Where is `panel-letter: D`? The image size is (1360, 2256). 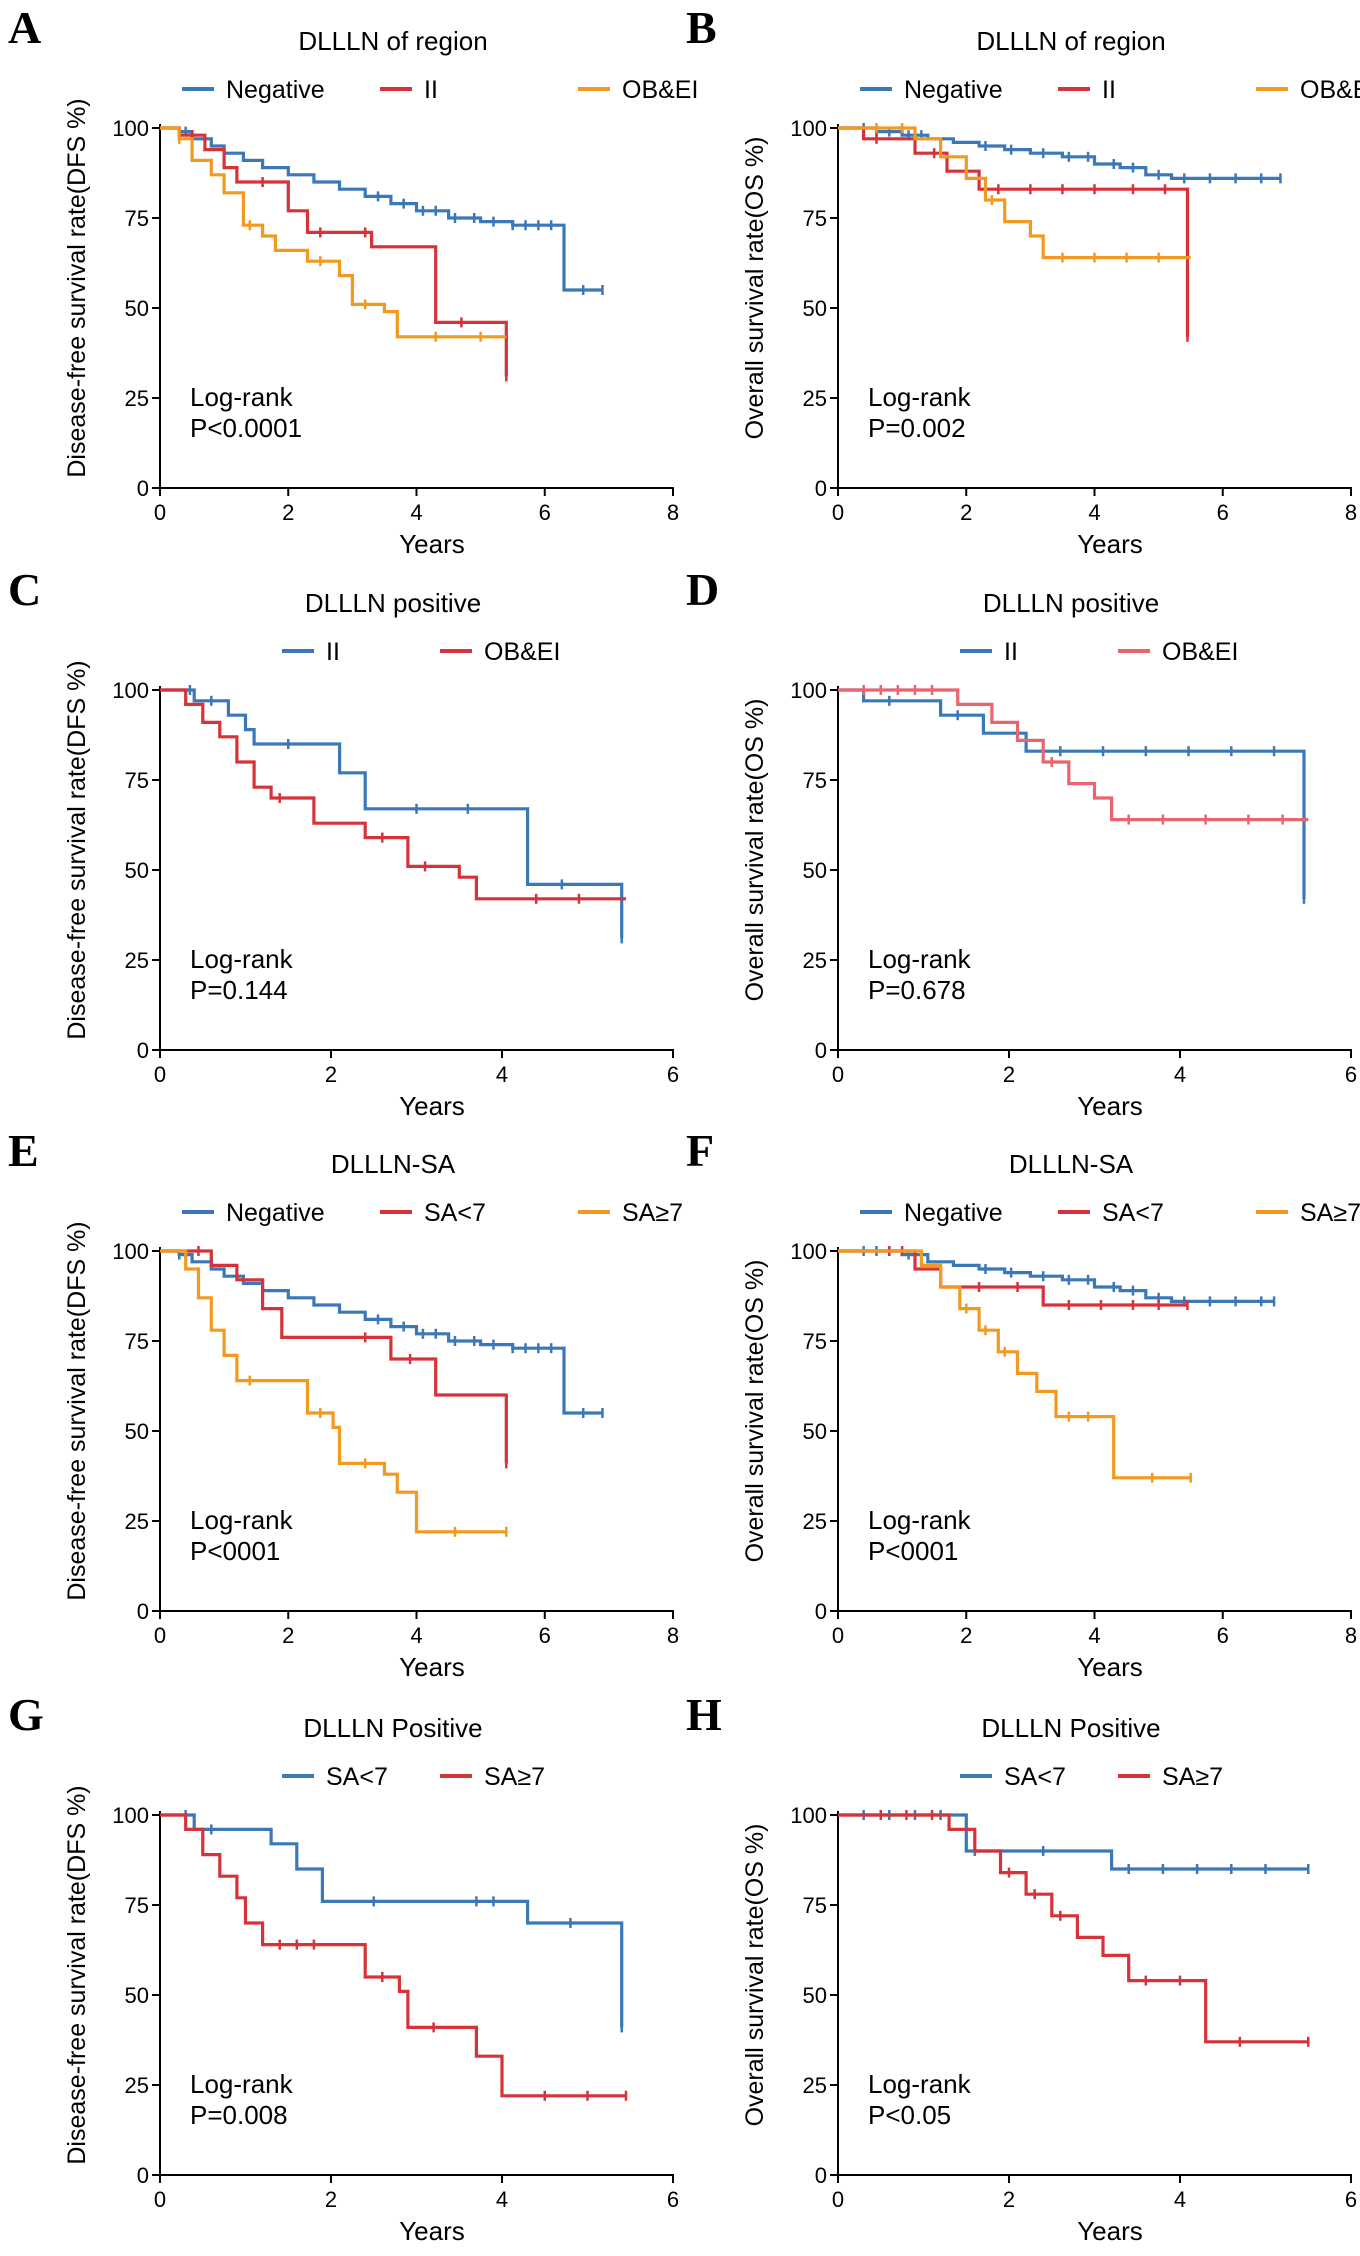
panel-letter: D is located at coordinates (702, 589).